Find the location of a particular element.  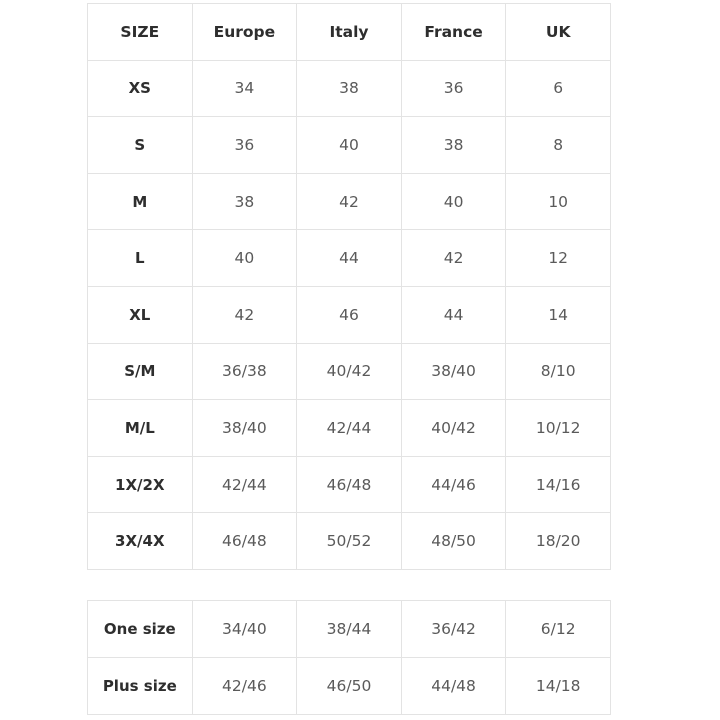

table-row: S 36 40 38 8 is located at coordinates (349, 145).